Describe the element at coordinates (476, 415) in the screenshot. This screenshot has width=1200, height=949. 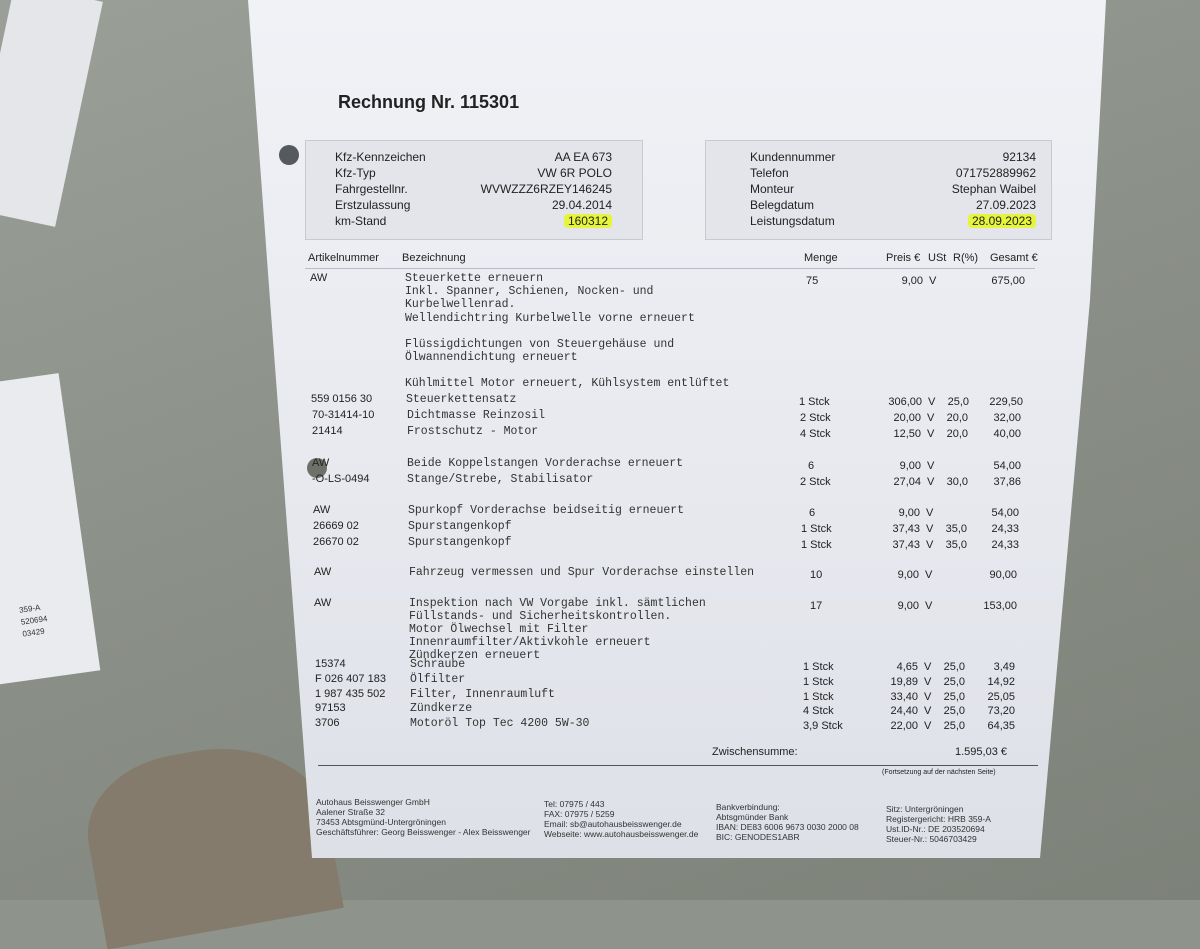
I see `item-description: Dichtmasse Reinzosil` at that location.